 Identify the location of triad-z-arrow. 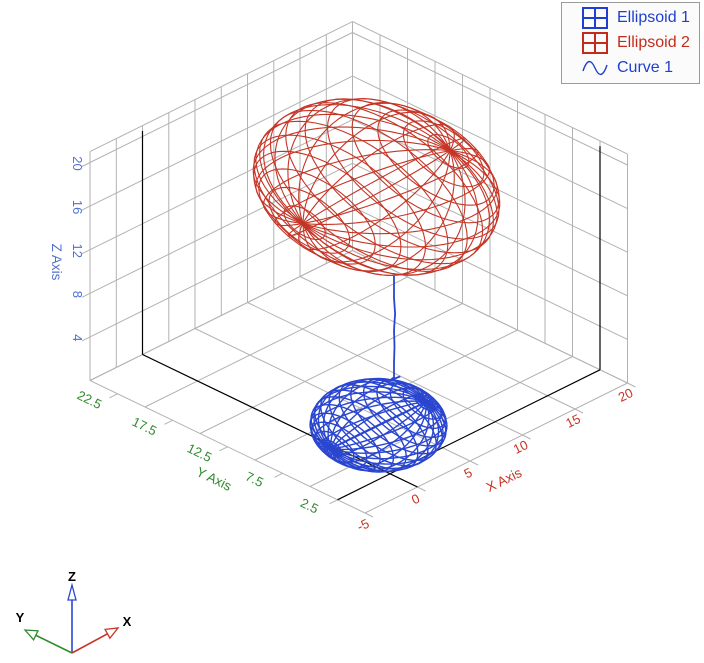
(72, 617).